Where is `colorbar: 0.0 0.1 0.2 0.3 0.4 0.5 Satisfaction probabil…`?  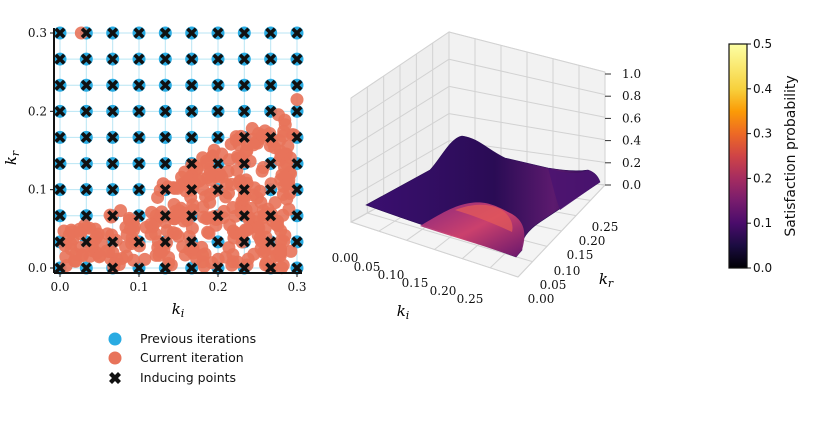
colorbar: 0.0 0.1 0.2 0.3 0.4 0.5 Satisfaction probabil… is located at coordinates (763, 156).